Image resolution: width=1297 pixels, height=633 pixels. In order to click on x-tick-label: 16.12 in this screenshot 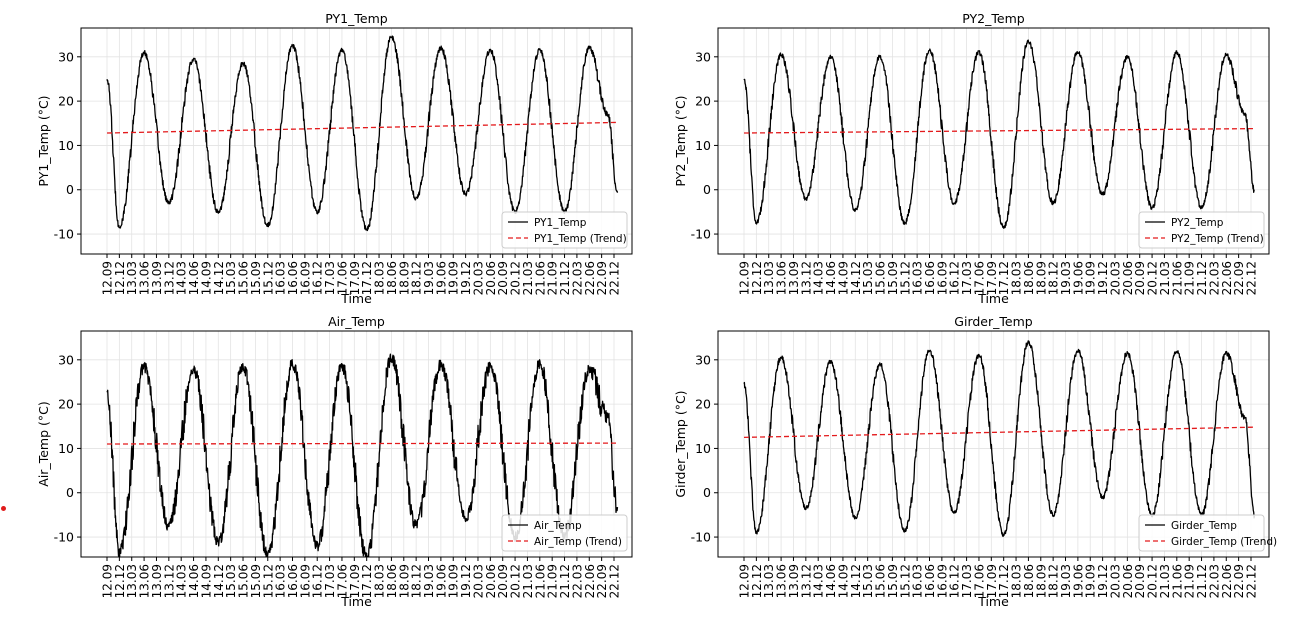, I will do `click(955, 278)`.